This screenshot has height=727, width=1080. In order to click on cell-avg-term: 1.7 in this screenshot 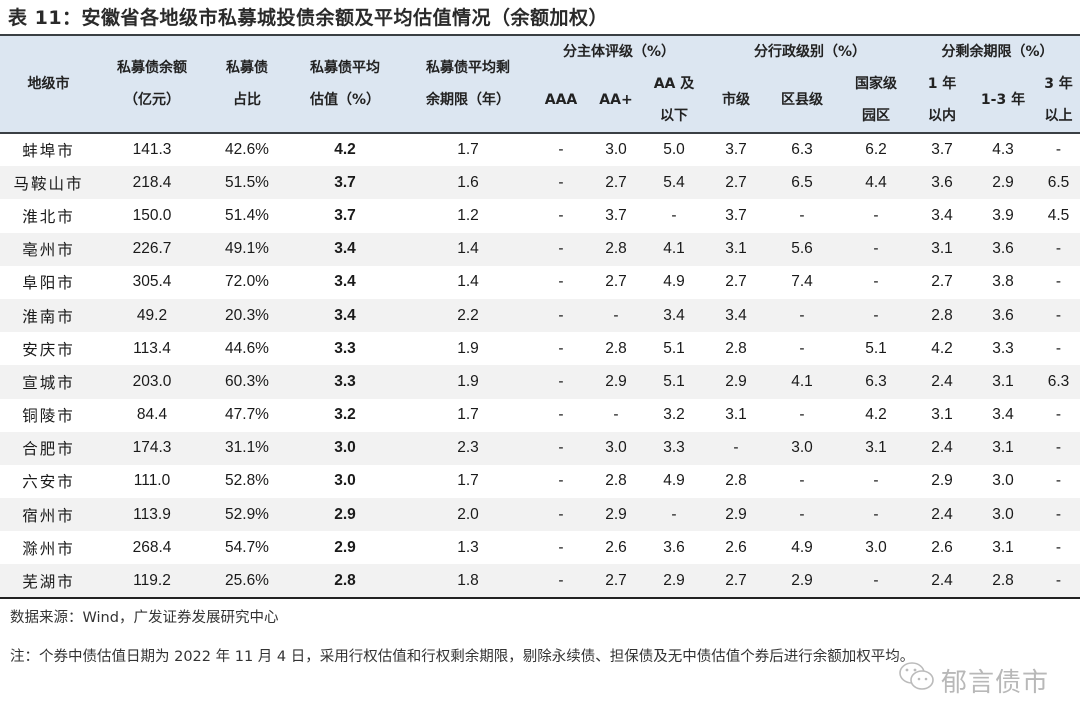, I will do `click(468, 415)`.